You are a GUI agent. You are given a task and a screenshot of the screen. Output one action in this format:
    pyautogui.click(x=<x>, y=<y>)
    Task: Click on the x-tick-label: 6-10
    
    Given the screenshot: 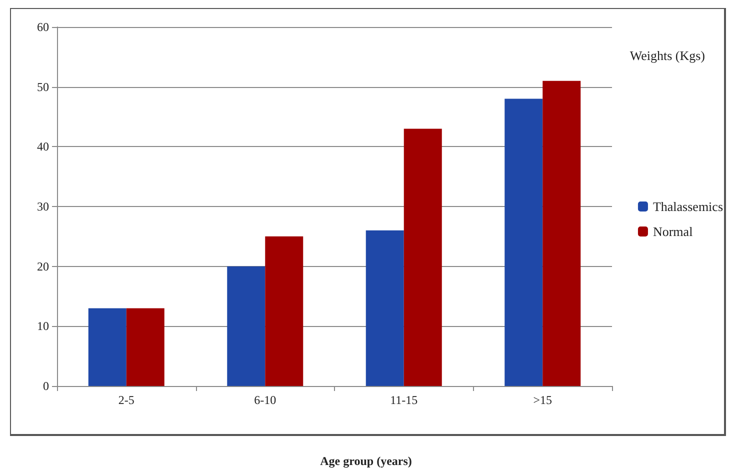 What is the action you would take?
    pyautogui.click(x=265, y=400)
    